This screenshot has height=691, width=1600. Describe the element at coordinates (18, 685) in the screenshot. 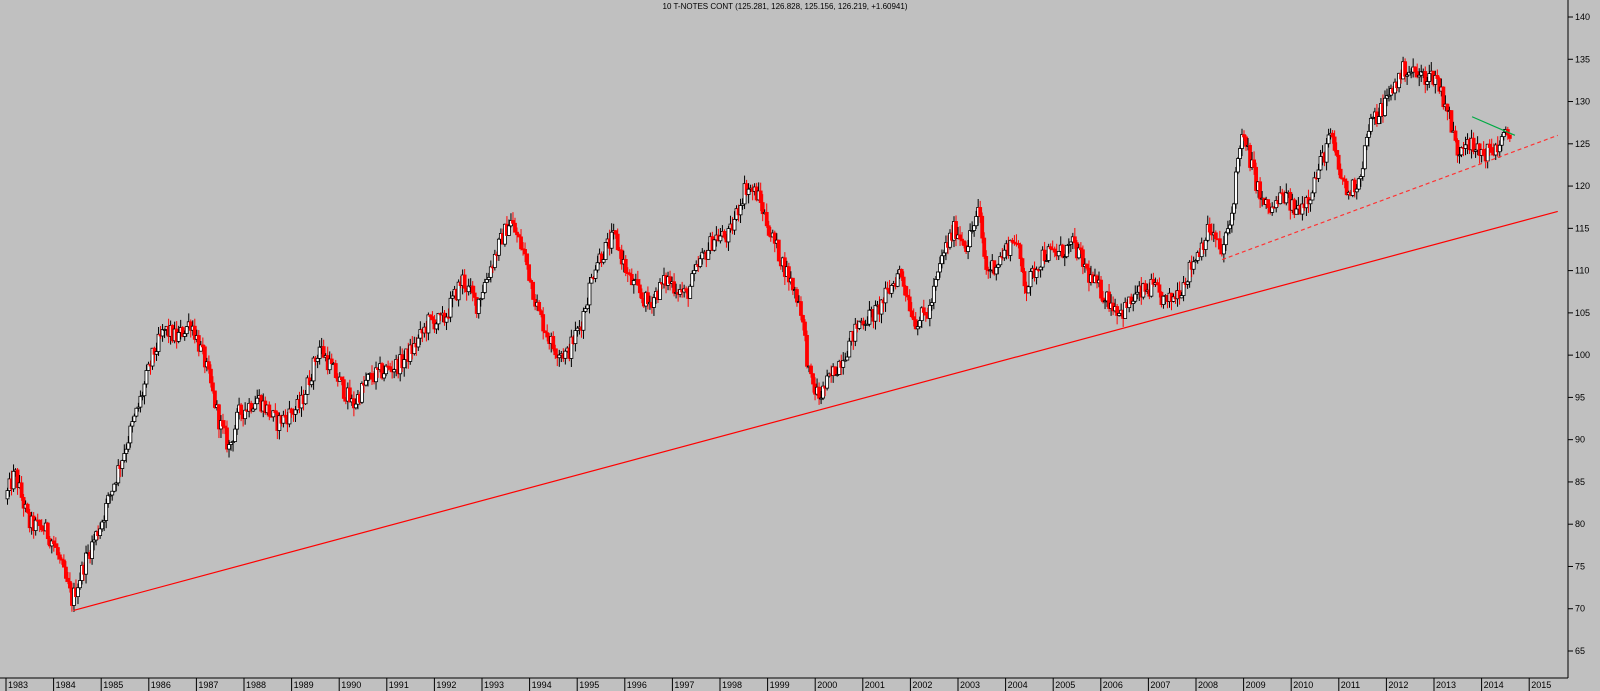

I see `x-tick-label: 1983` at that location.